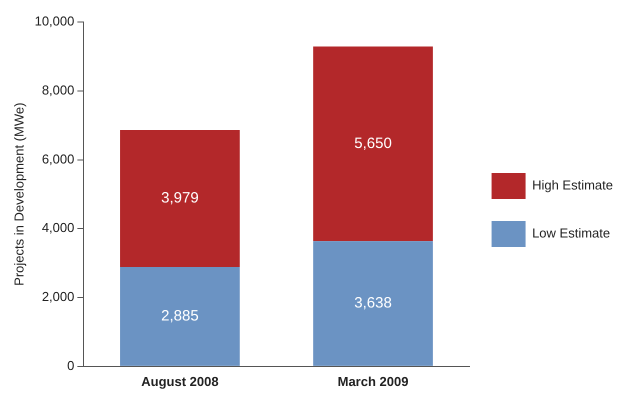  Describe the element at coordinates (58, 296) in the screenshot. I see `y-tick-label: 2,000` at that location.